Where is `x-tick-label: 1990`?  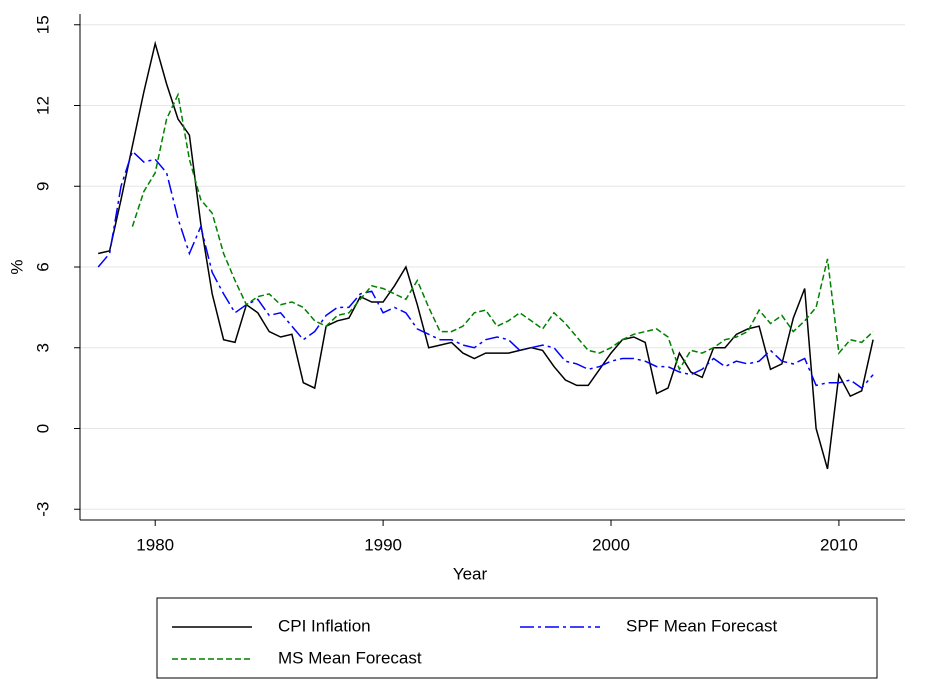
x-tick-label: 1990 is located at coordinates (383, 544).